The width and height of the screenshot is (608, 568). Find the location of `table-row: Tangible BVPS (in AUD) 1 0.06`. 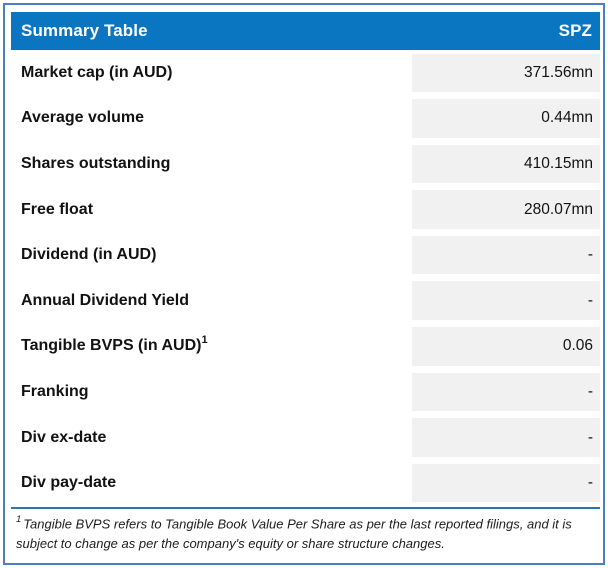

table-row: Tangible BVPS (in AUD) 1 0.06 is located at coordinates (305, 347).